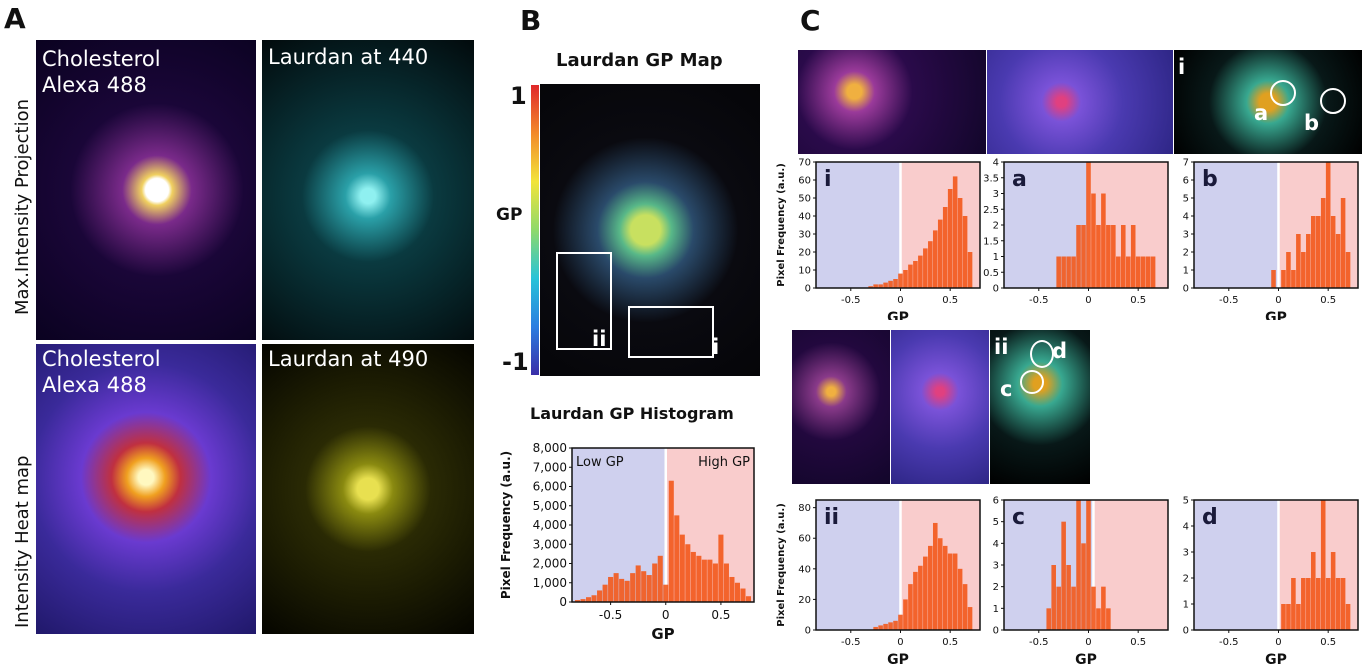 The height and width of the screenshot is (666, 1367). What do you see at coordinates (550, 525) in the screenshot?
I see `y-tick-label: 4,000` at bounding box center [550, 525].